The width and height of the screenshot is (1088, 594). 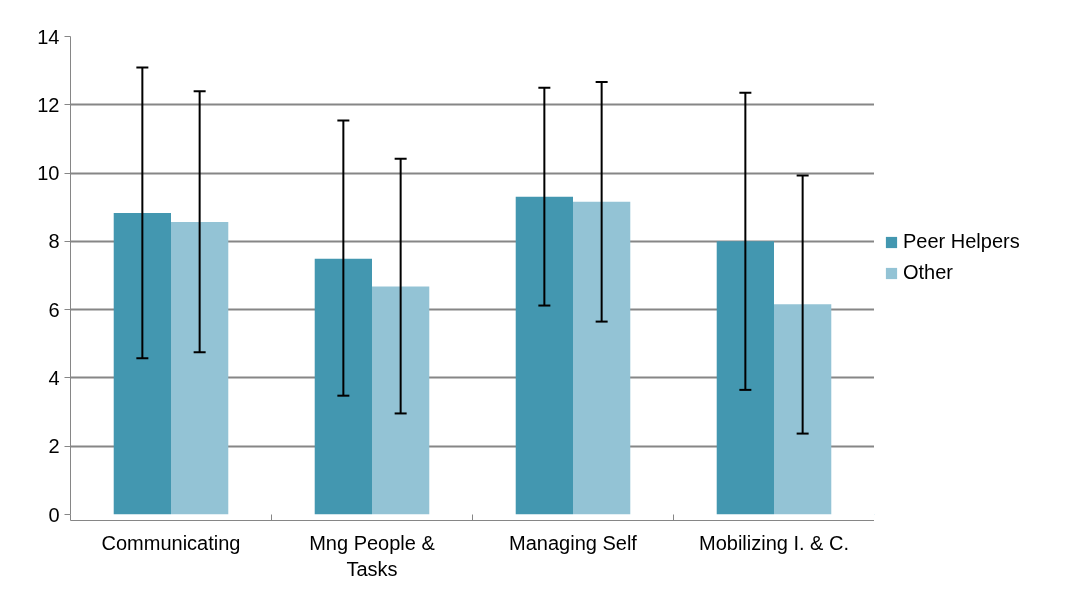 I want to click on y-tick-label: 0, so click(x=54, y=514).